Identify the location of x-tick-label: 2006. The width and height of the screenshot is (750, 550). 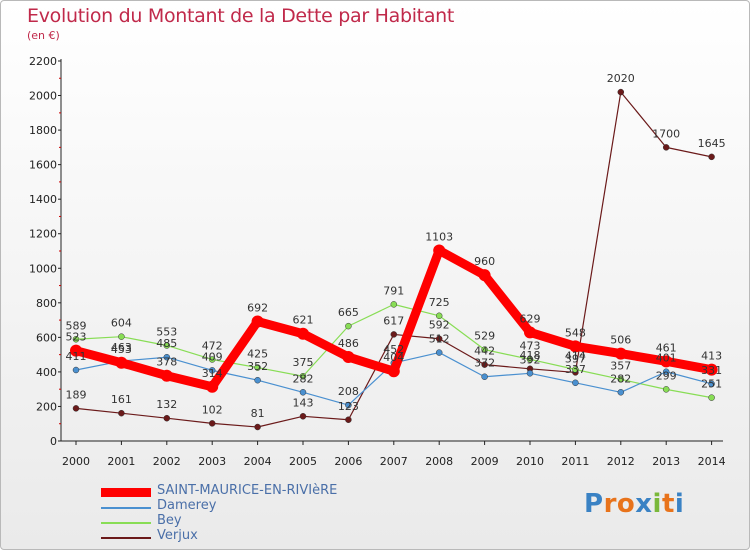
(348, 461).